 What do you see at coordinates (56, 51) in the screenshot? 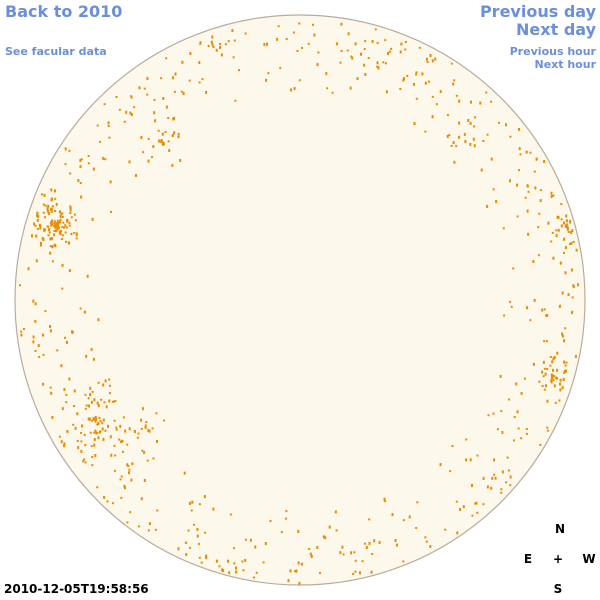
I see `facular-link: See facular data` at bounding box center [56, 51].